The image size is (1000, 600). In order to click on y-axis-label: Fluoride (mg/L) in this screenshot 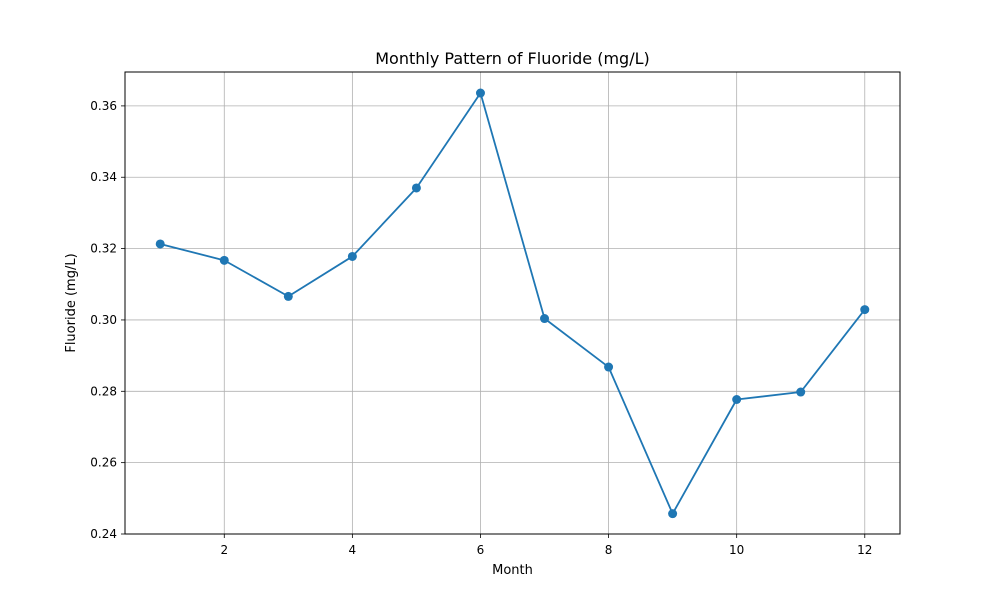, I will do `click(71, 302)`.